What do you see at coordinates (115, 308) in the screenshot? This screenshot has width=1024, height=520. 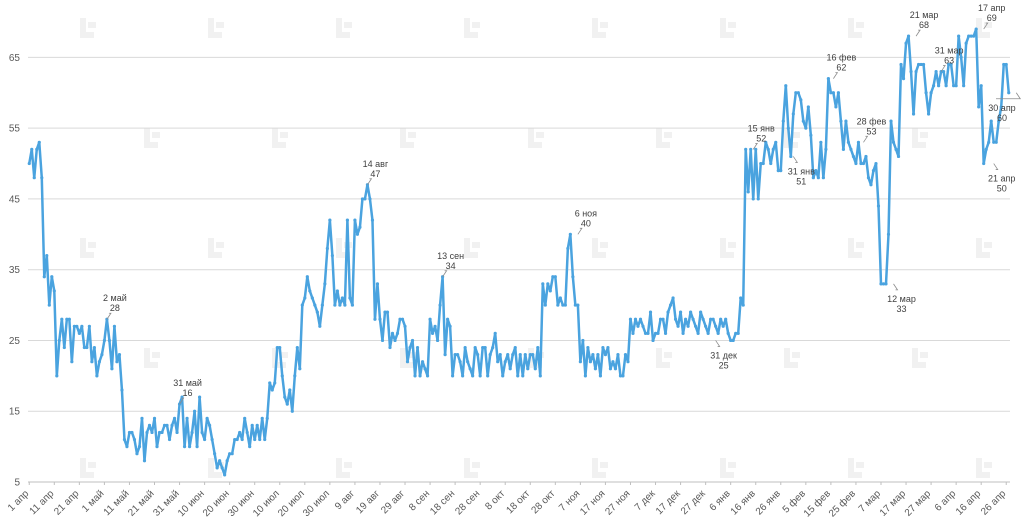 I see `annotation-value: 28` at bounding box center [115, 308].